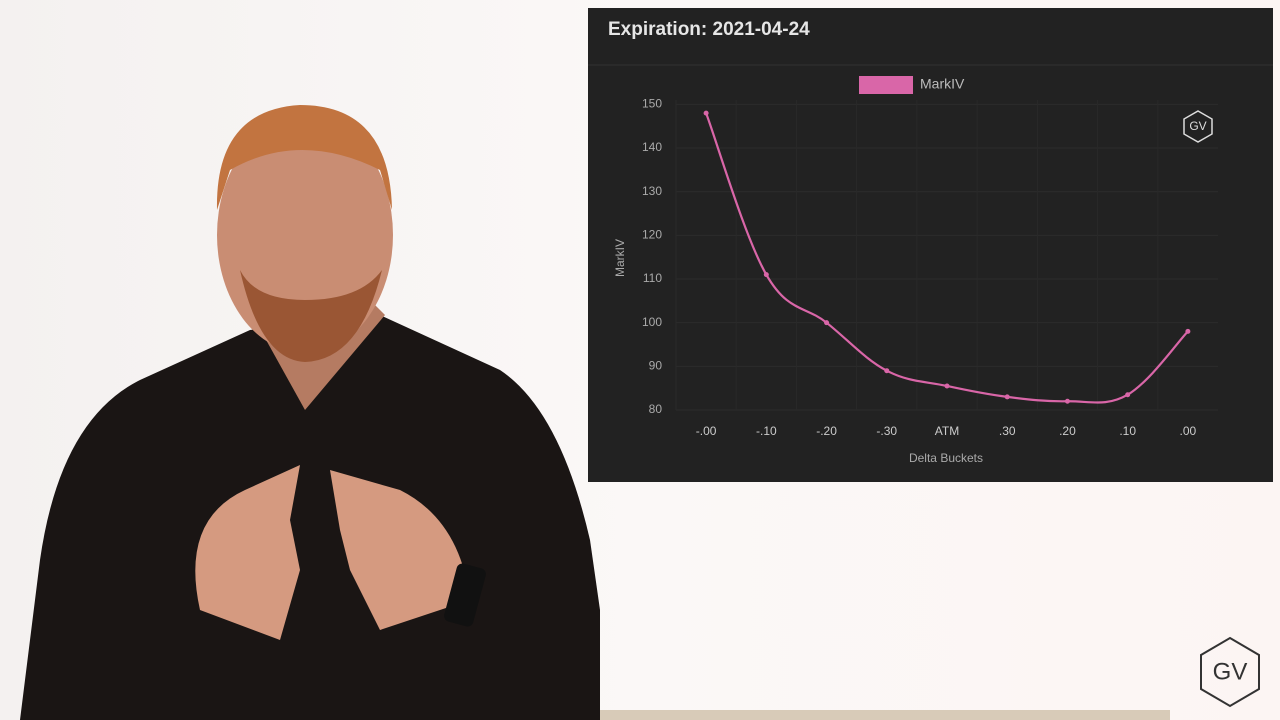 The image size is (1280, 720). I want to click on logo-badge: GV, so click(1230, 672).